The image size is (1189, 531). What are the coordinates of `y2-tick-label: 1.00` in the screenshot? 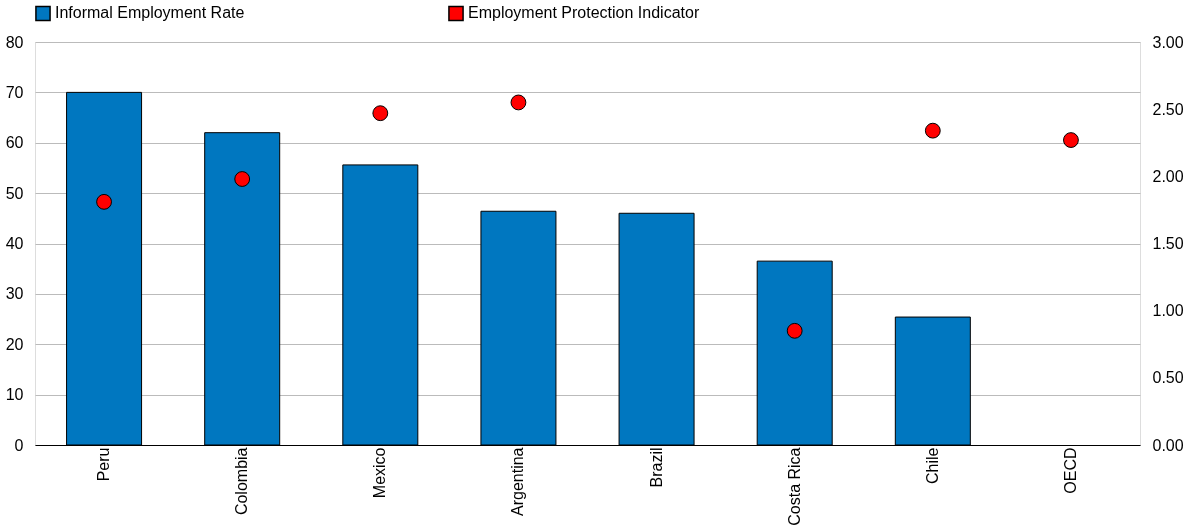 It's located at (1168, 311).